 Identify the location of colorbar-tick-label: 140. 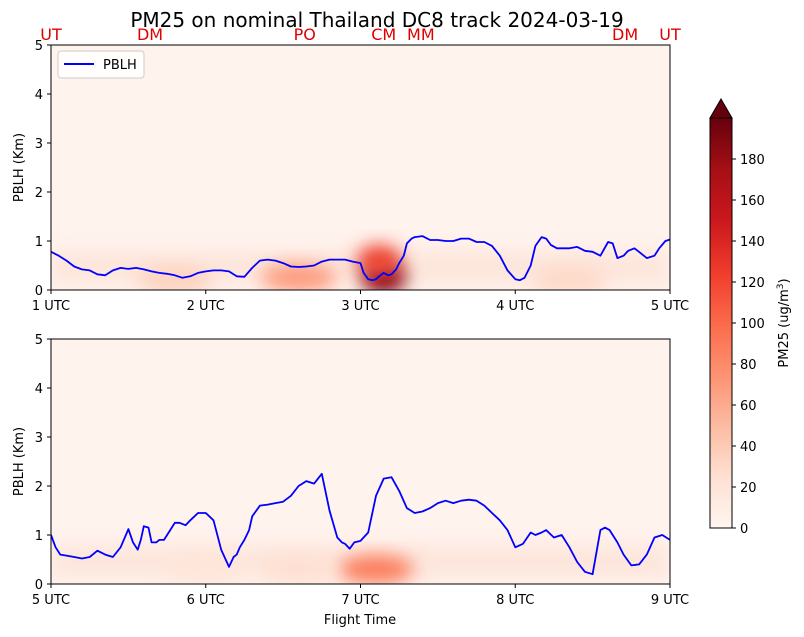
(752, 242).